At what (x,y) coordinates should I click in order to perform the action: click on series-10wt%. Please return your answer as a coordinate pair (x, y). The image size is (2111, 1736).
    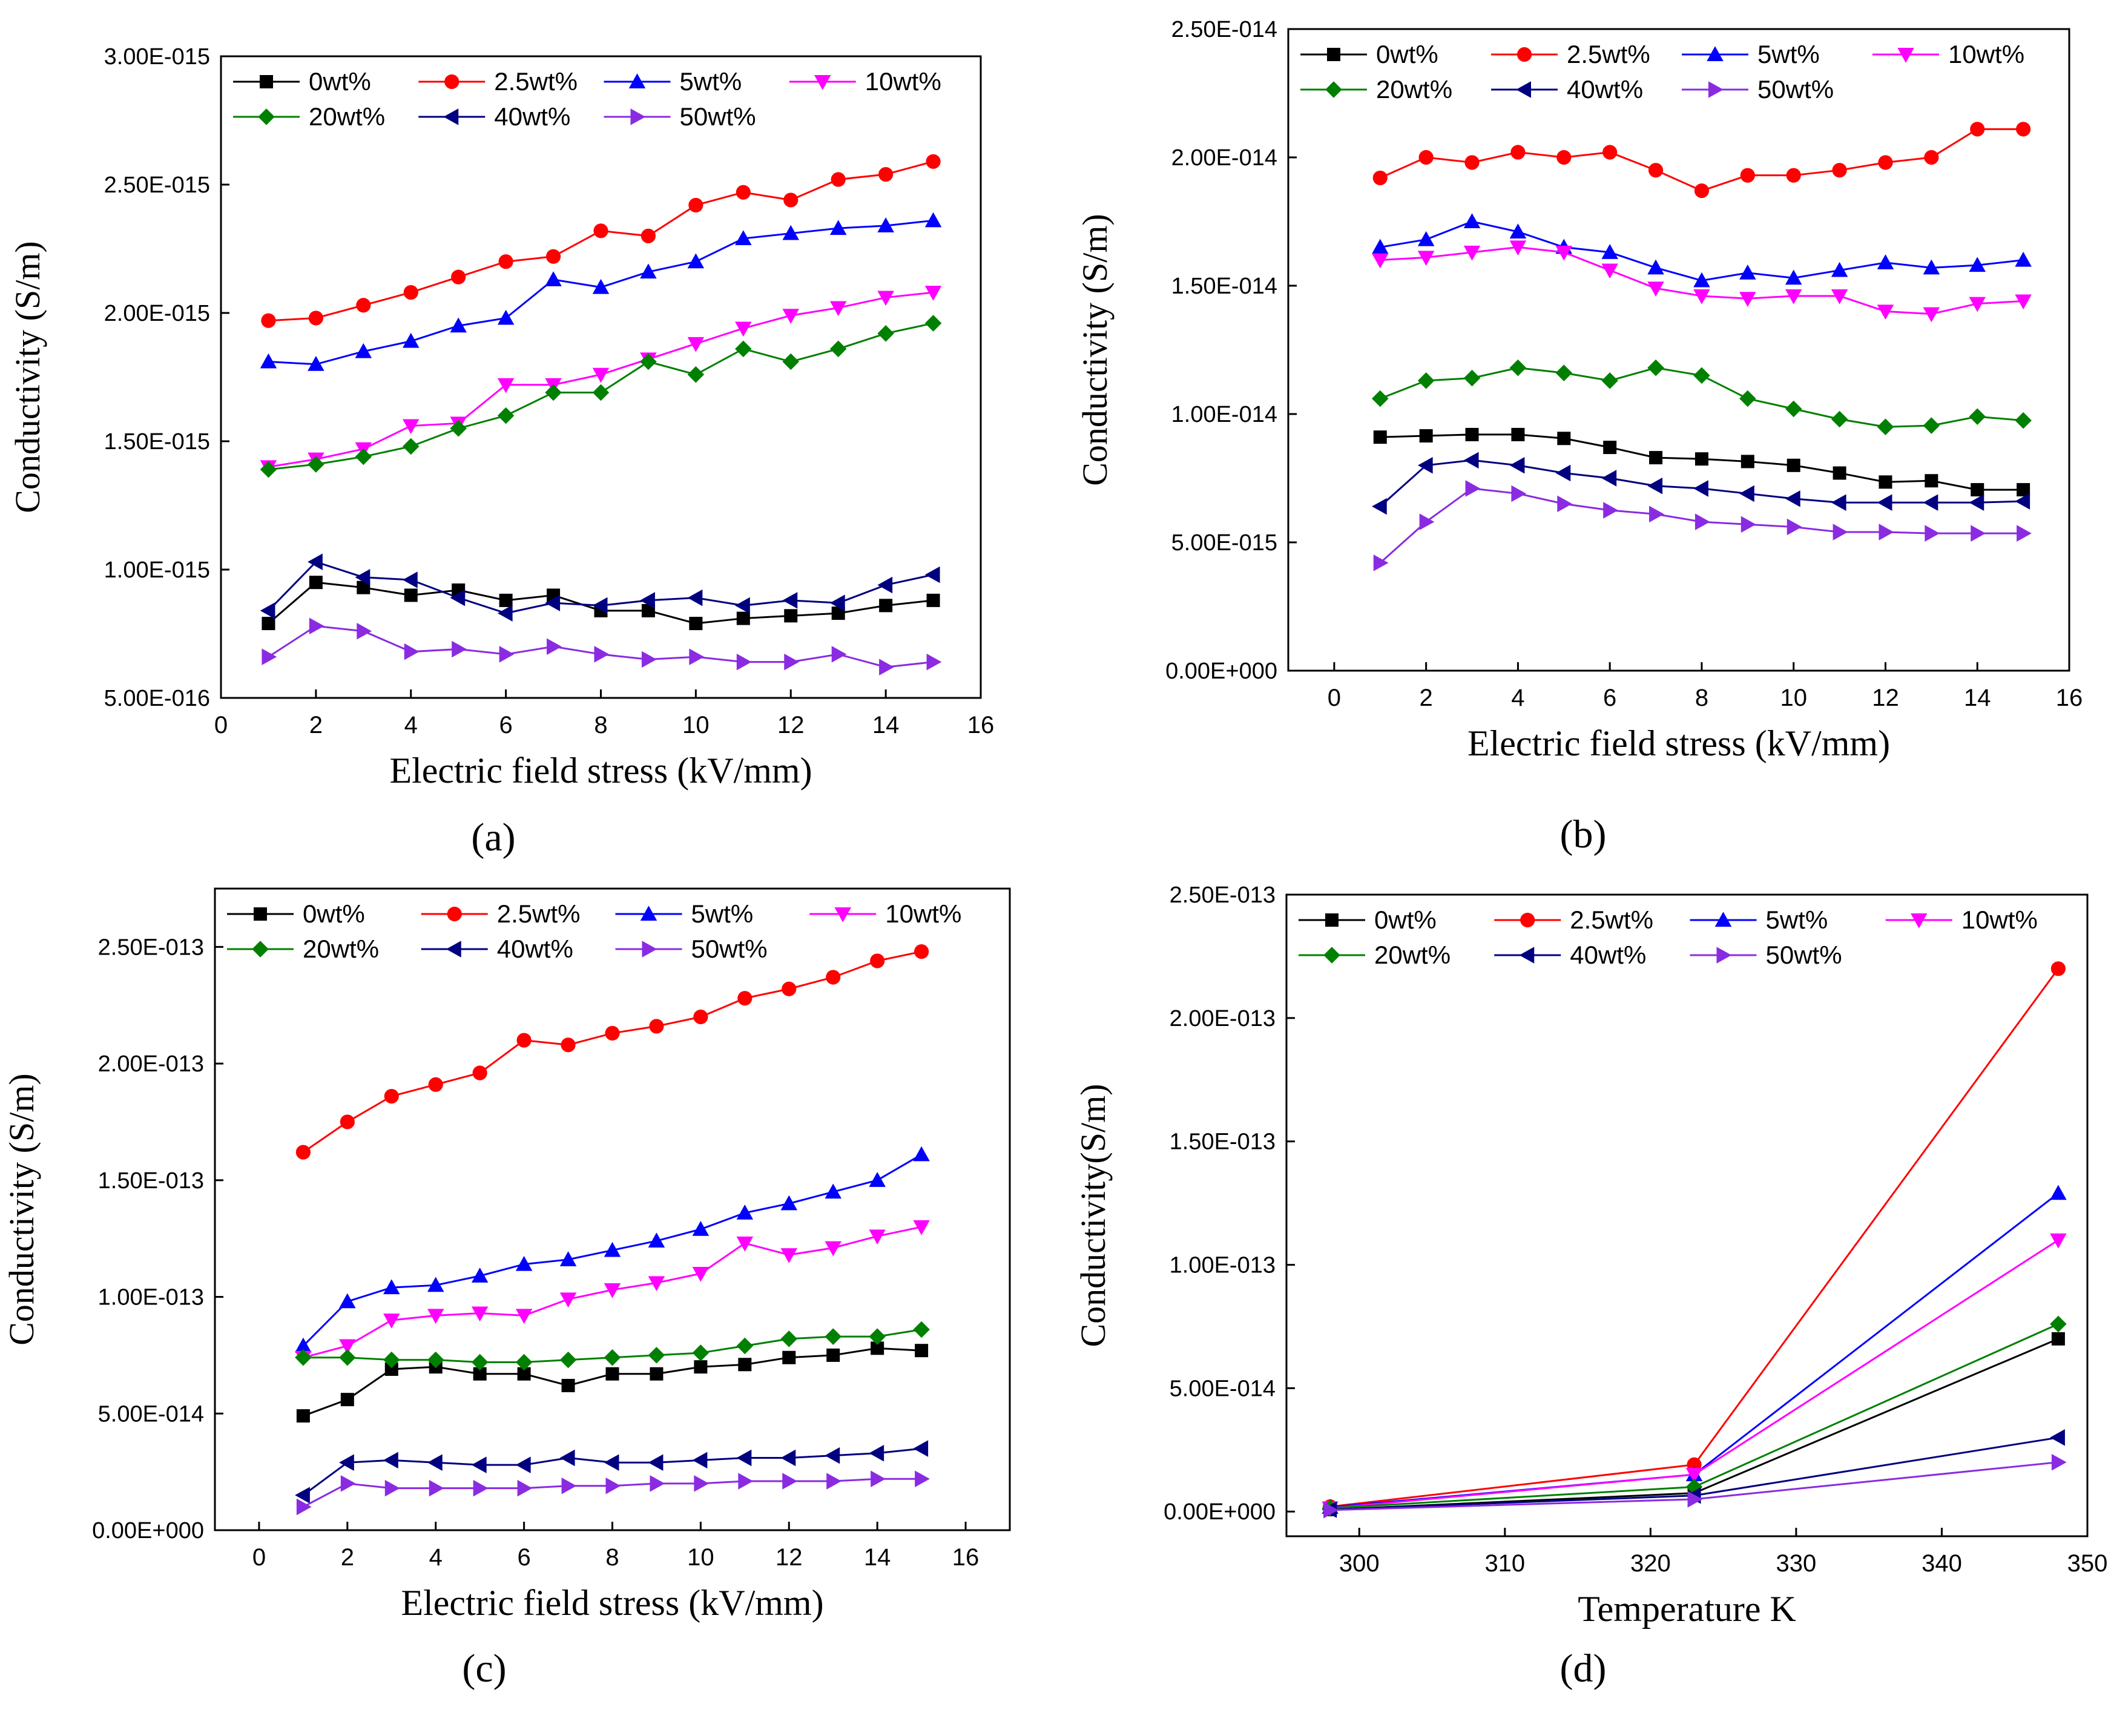
    Looking at the image, I should click on (1702, 281).